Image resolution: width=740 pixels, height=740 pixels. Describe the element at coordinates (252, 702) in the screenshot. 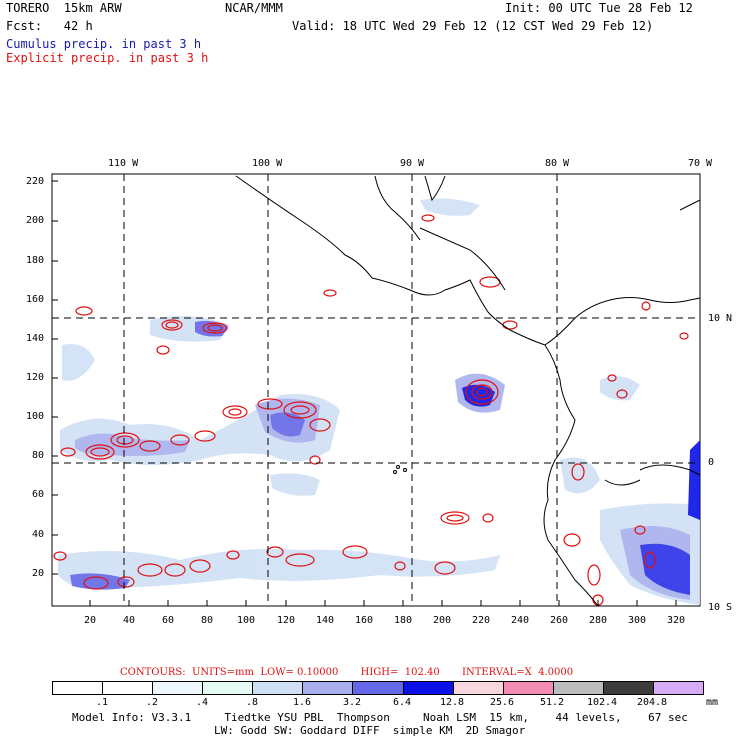

I see `colorbar-label: .8` at that location.